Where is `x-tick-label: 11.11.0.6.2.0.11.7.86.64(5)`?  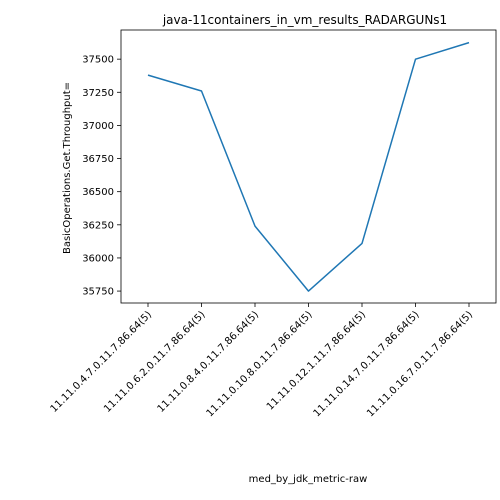 x-tick-label: 11.11.0.6.2.0.11.7.86.64(5) is located at coordinates (155, 362).